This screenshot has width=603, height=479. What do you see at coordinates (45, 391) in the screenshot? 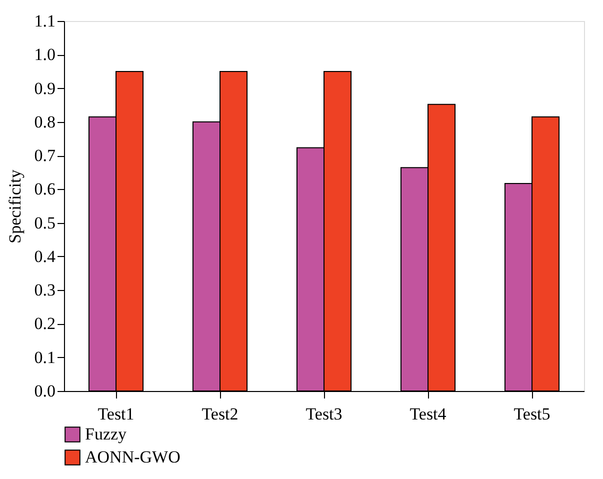
I see `y-tick-label: 0.0` at bounding box center [45, 391].